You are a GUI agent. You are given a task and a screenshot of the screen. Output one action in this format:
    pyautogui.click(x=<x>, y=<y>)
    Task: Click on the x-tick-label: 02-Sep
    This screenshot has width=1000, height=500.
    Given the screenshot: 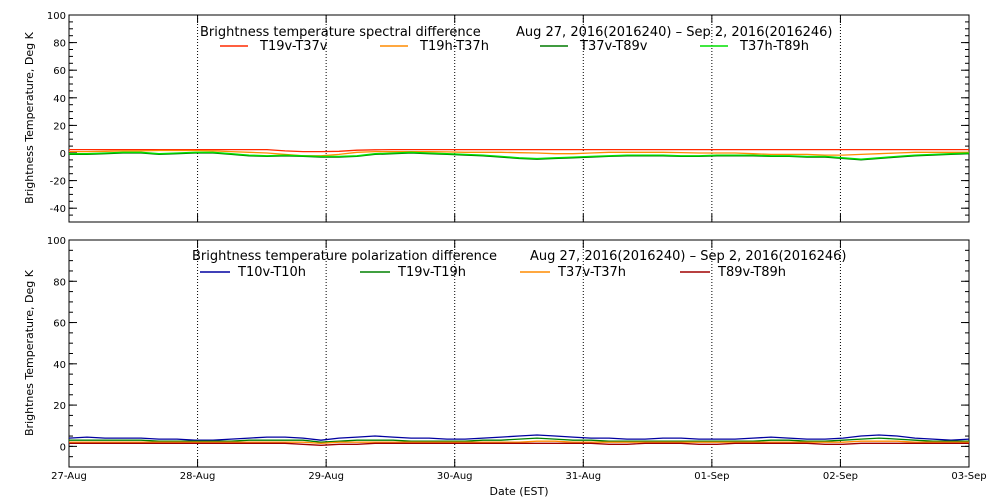 What is the action you would take?
    pyautogui.click(x=840, y=476)
    